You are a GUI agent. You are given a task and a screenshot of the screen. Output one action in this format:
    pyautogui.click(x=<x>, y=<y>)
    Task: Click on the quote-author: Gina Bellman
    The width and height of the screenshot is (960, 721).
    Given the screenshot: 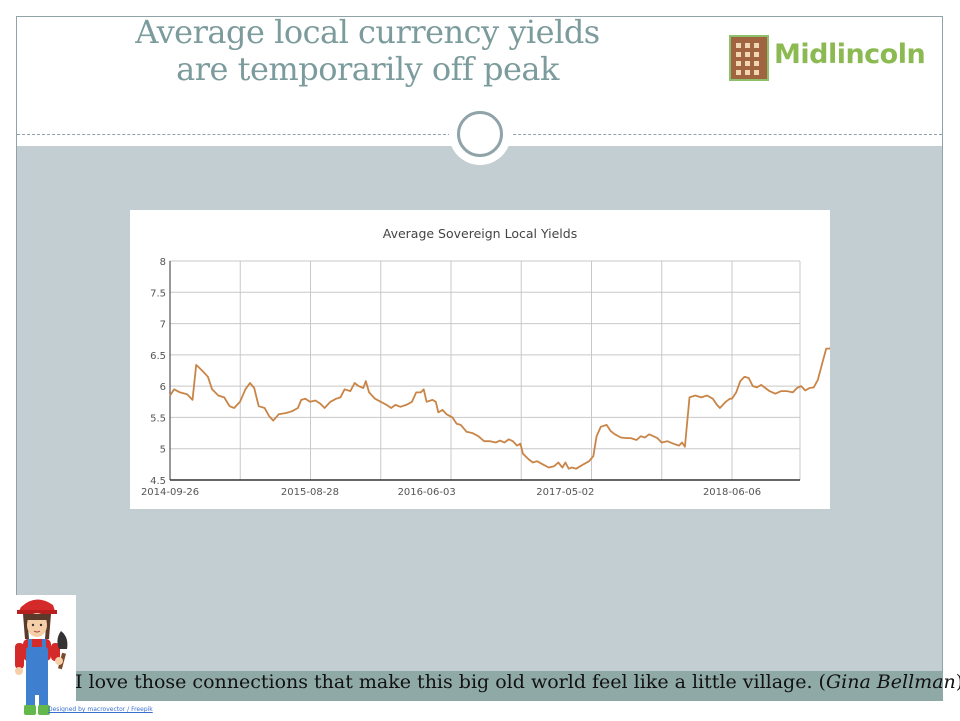 What is the action you would take?
    pyautogui.click(x=890, y=682)
    